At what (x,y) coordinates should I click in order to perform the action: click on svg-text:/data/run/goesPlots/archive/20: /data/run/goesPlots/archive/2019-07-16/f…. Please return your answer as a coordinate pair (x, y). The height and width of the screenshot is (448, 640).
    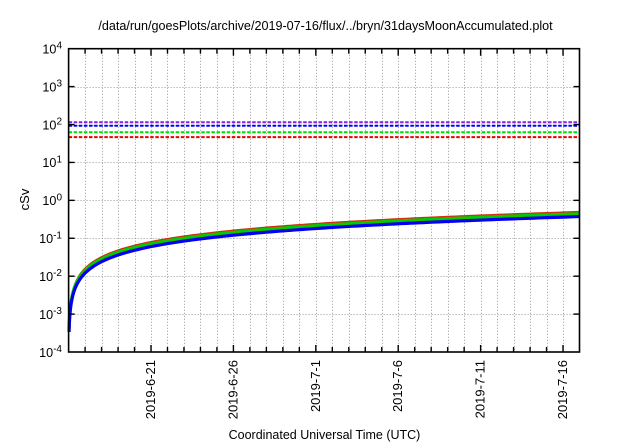
    Looking at the image, I should click on (325, 26).